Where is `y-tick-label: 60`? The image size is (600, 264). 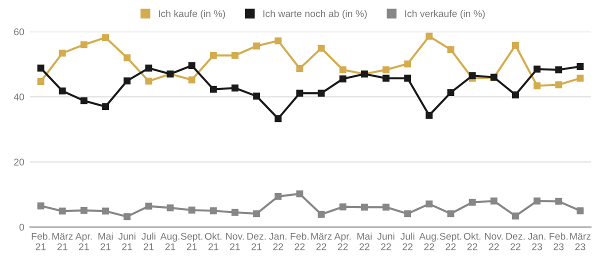 y-tick-label: 60 is located at coordinates (19, 32).